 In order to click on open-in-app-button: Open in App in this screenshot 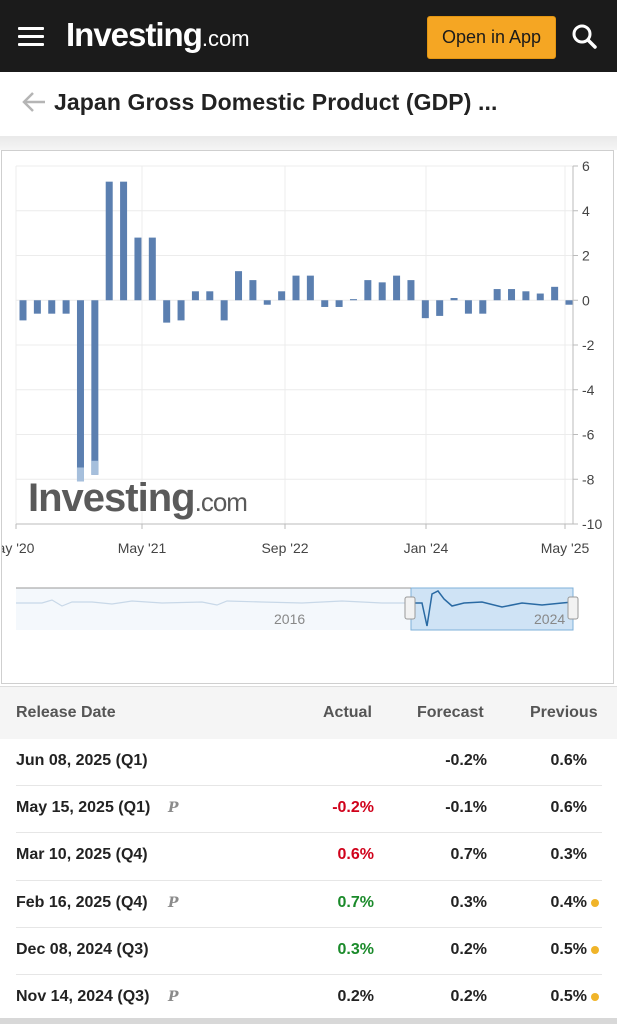, I will do `click(491, 37)`.